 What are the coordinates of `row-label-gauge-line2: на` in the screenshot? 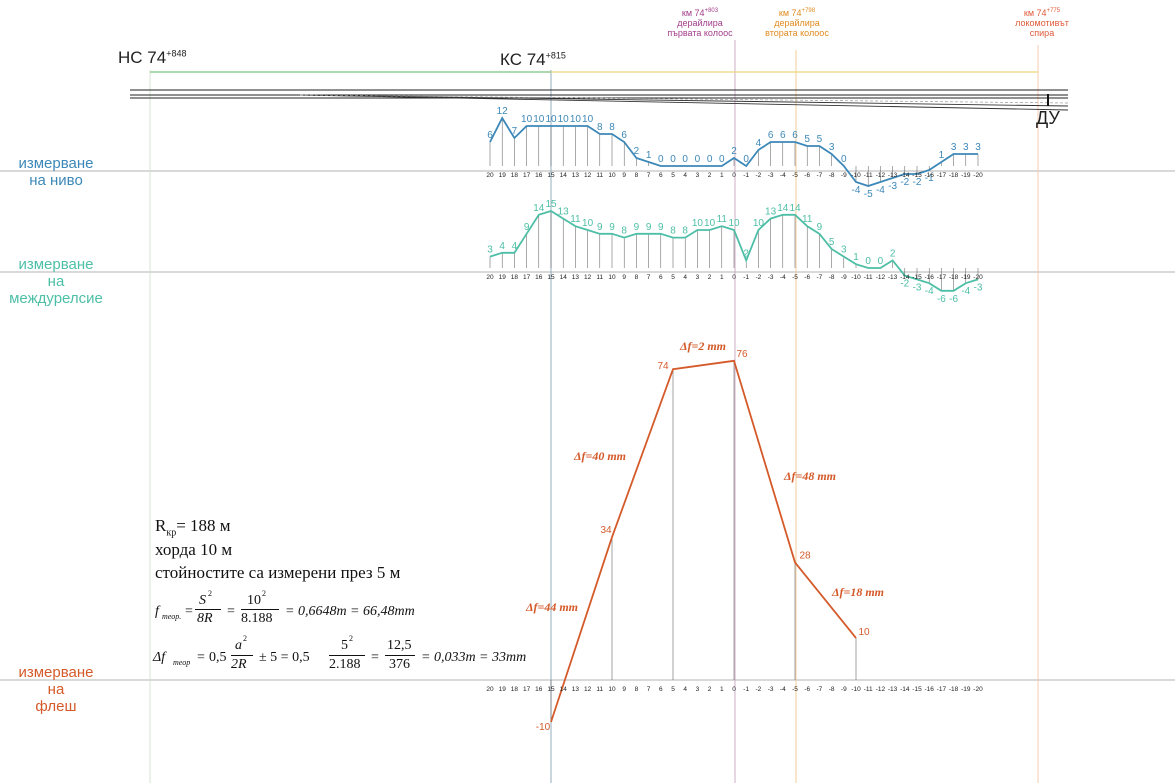 It's located at (56, 281).